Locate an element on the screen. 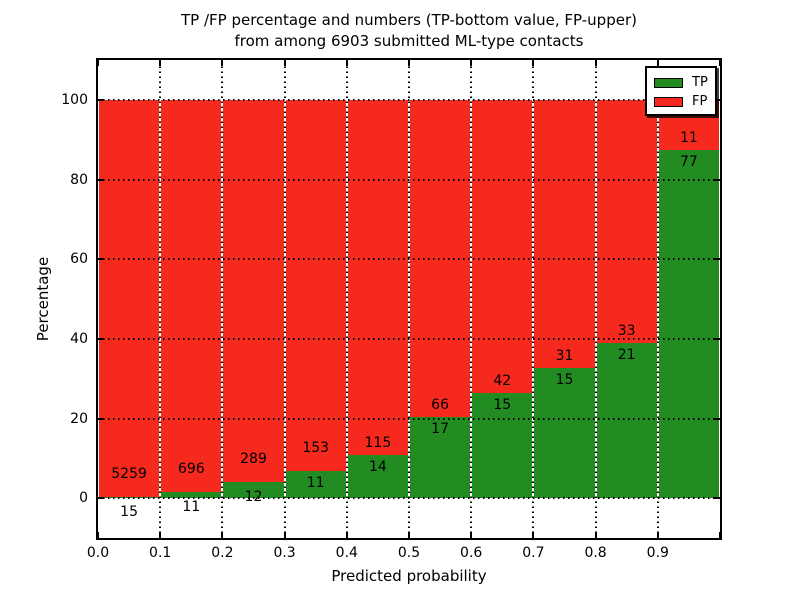  fp-count-label: 66 is located at coordinates (440, 404).